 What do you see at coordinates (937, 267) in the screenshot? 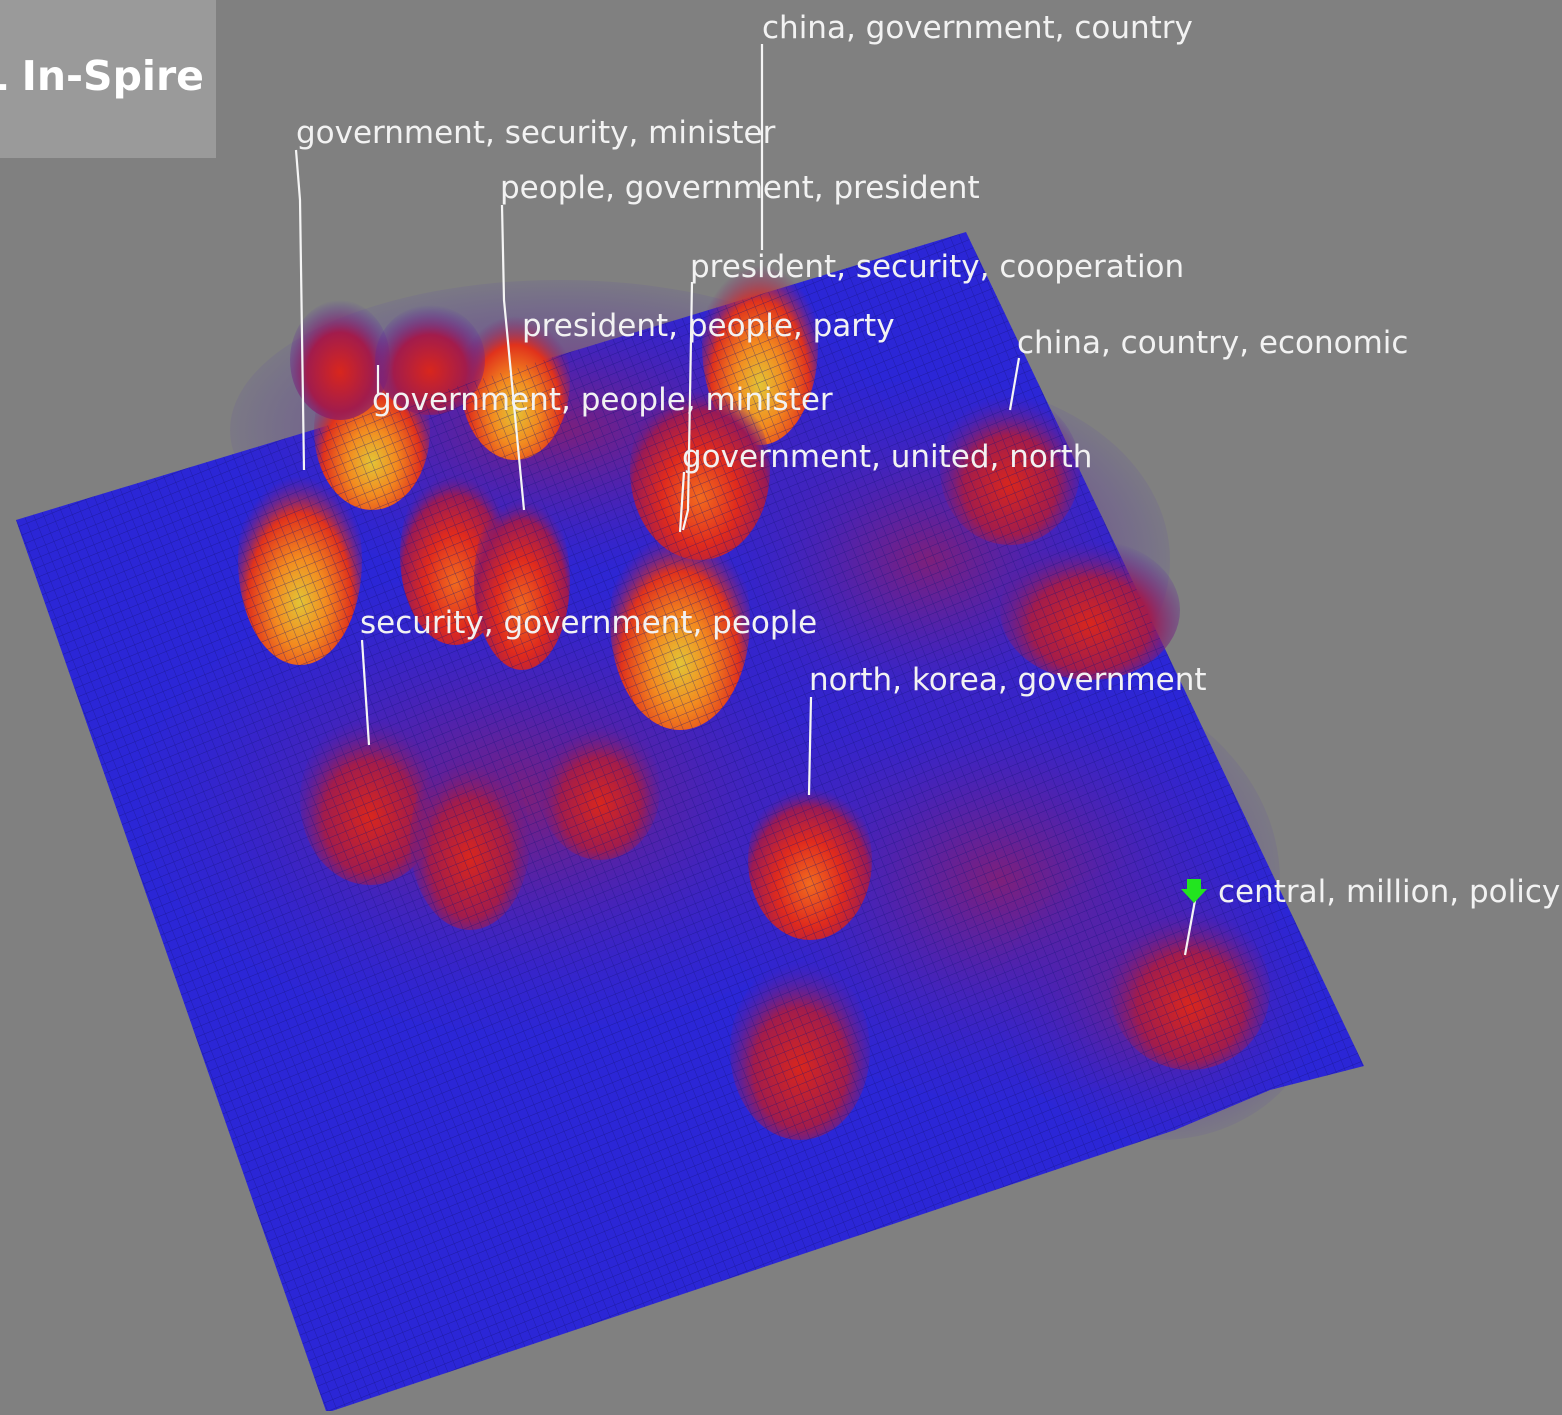
I see `topic-label: president, security, cooperation` at bounding box center [937, 267].